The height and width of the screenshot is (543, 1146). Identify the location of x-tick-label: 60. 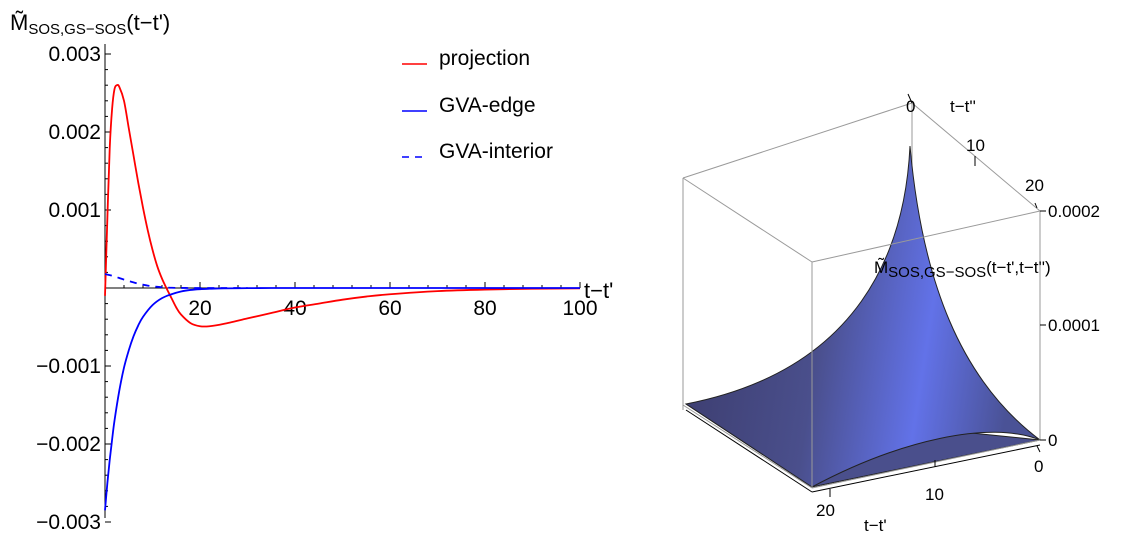
(389, 308).